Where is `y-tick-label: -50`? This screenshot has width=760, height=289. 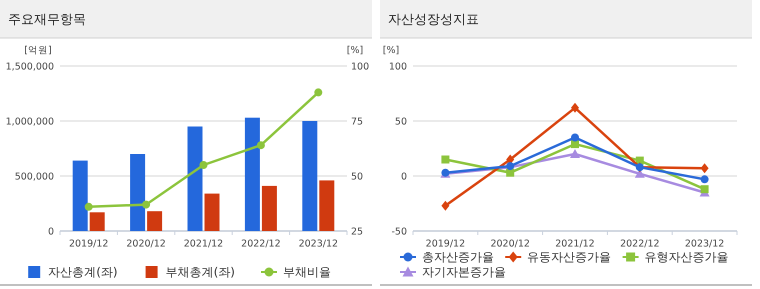 y-tick-label: -50 is located at coordinates (399, 232).